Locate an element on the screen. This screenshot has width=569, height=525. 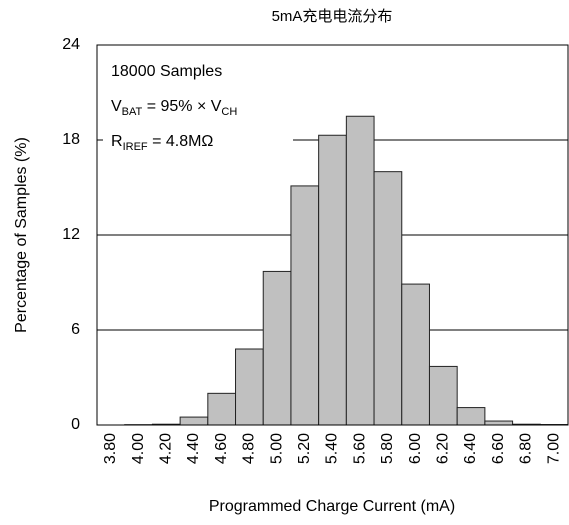
annotation: VBAT = 95% × VCH is located at coordinates (174, 108).